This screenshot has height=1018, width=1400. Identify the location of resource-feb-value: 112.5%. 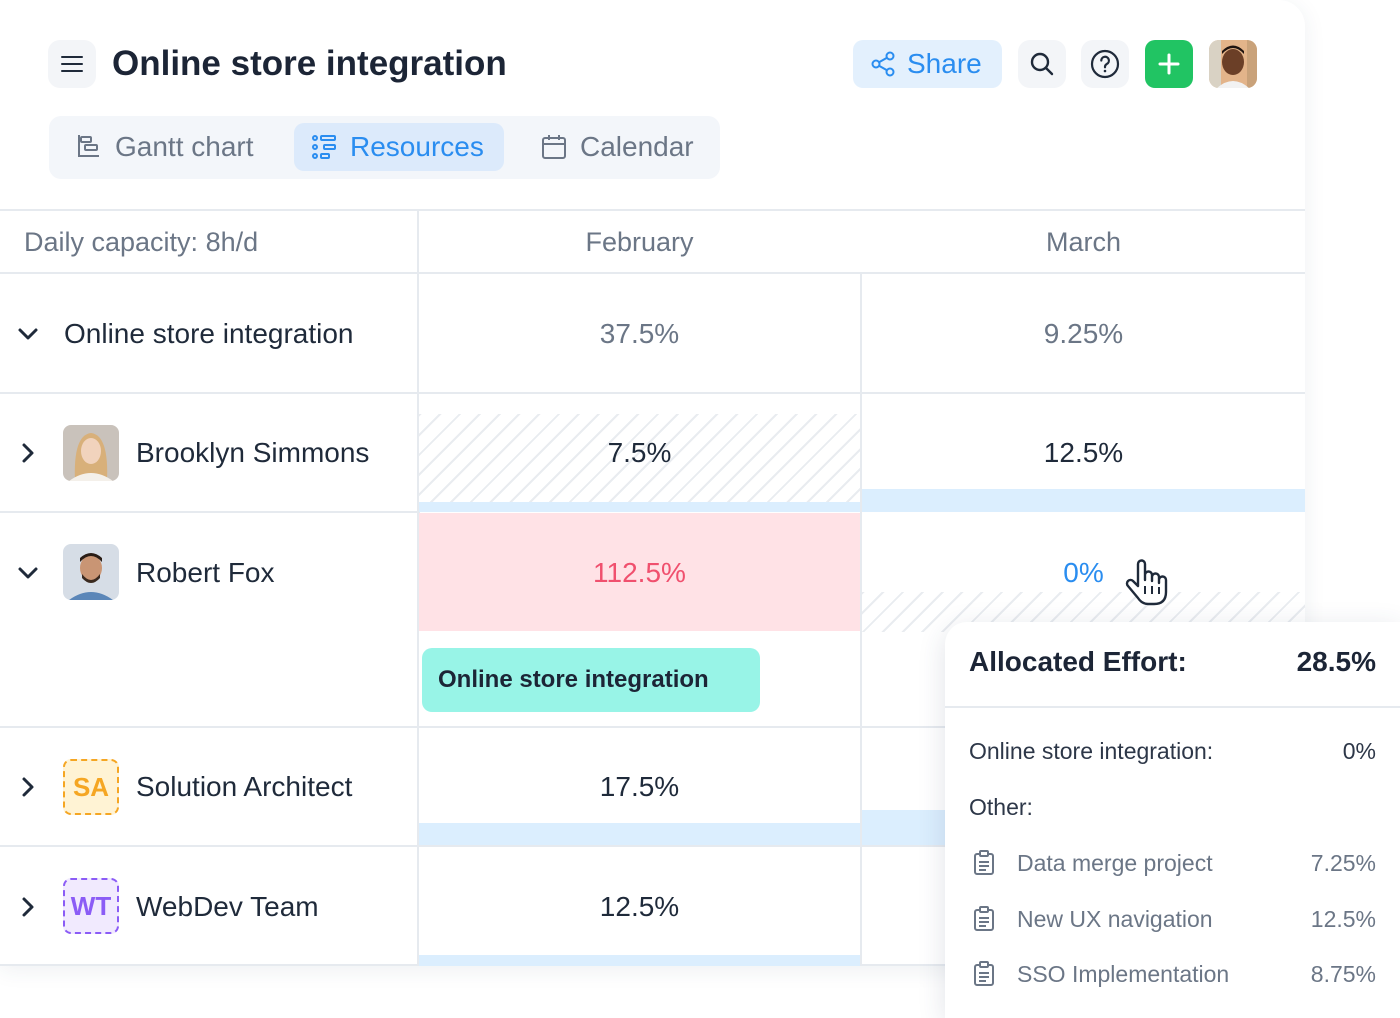
(639, 572).